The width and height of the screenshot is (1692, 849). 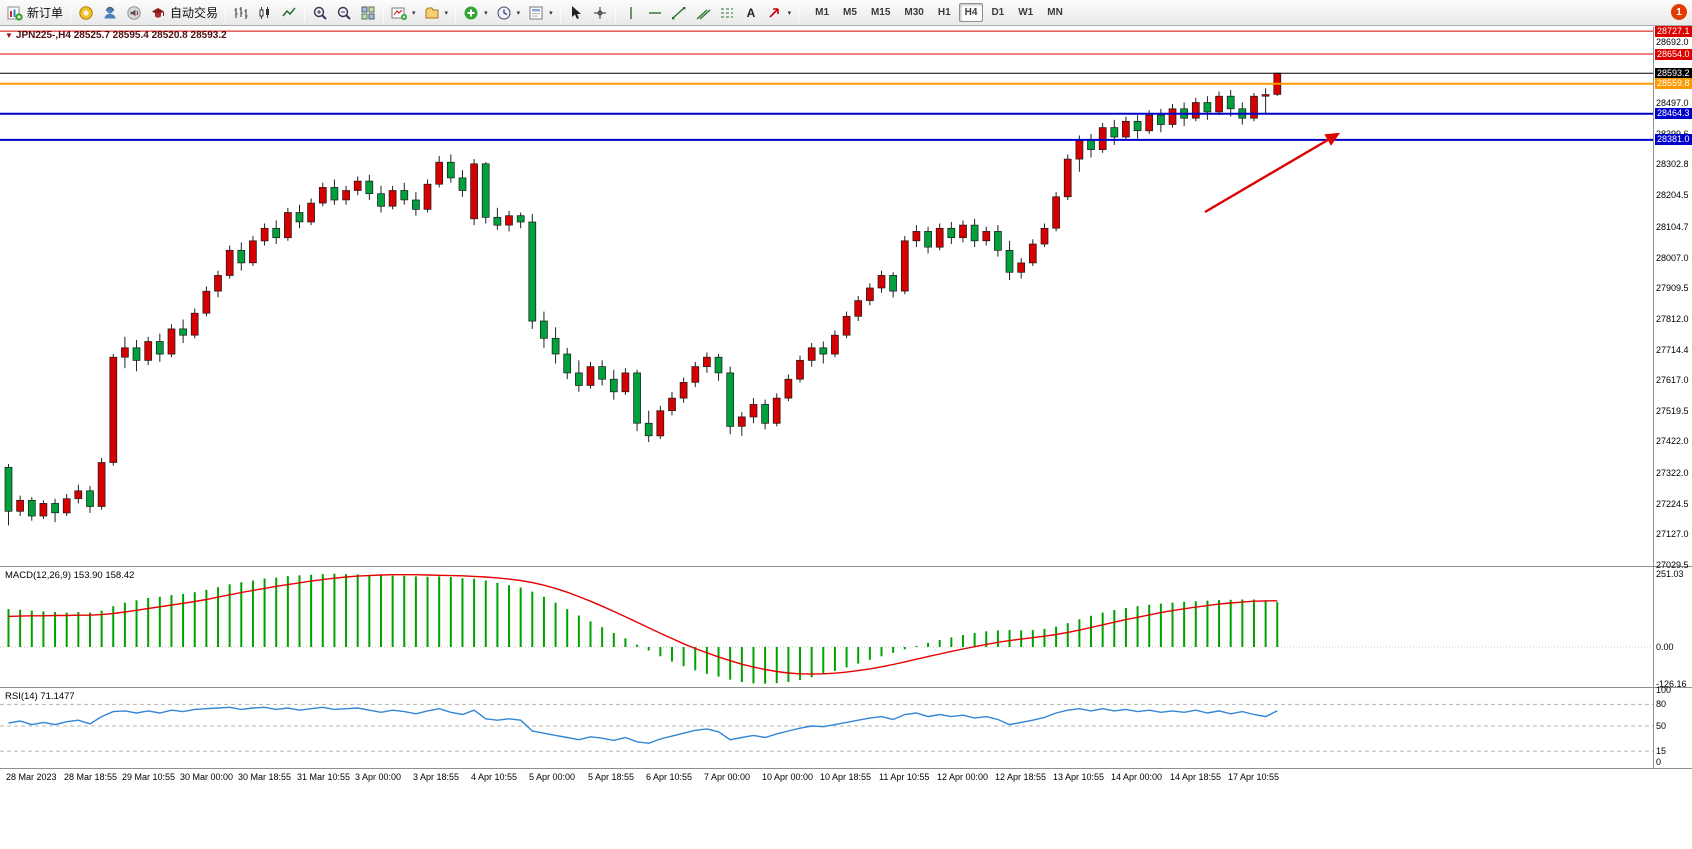 I want to click on arrows-button: ▾, so click(x=779, y=13).